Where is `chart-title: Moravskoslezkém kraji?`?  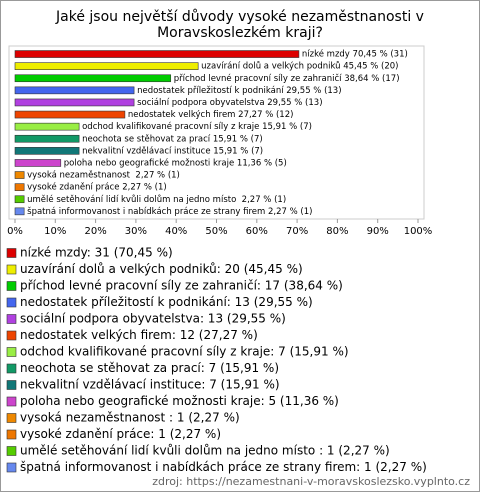 chart-title: Moravskoslezkém kraji? is located at coordinates (240, 33).